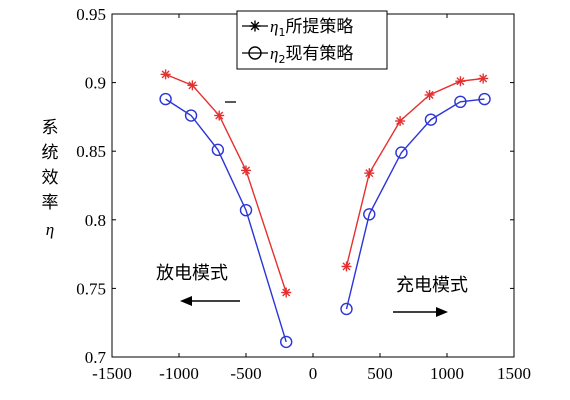 The height and width of the screenshot is (400, 570). What do you see at coordinates (192, 273) in the screenshot?
I see `discharge-mode-label: 放电模式` at bounding box center [192, 273].